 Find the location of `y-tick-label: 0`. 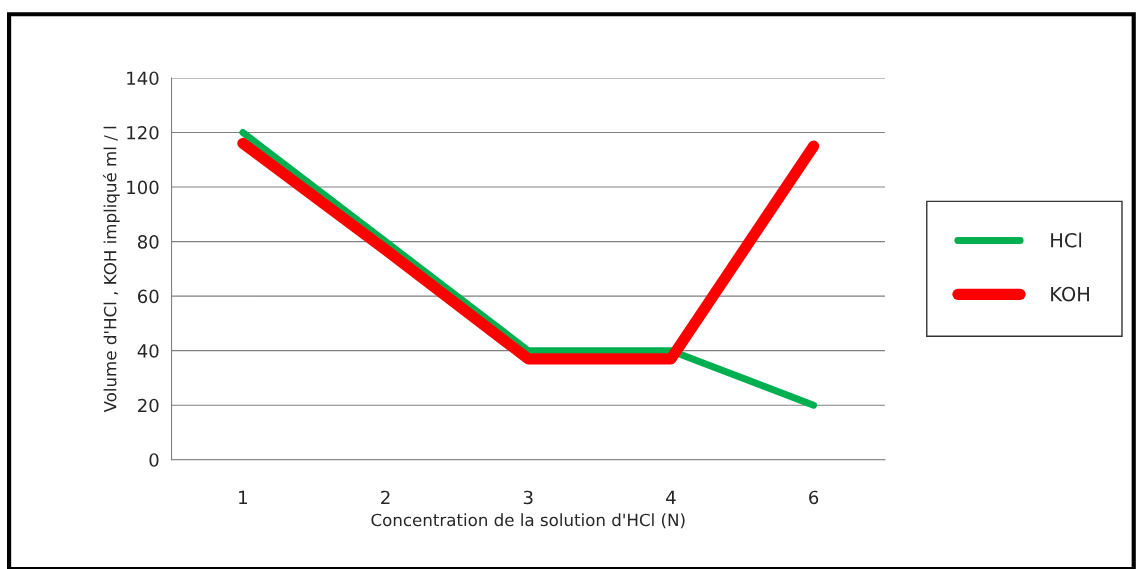

y-tick-label: 0 is located at coordinates (154, 460).